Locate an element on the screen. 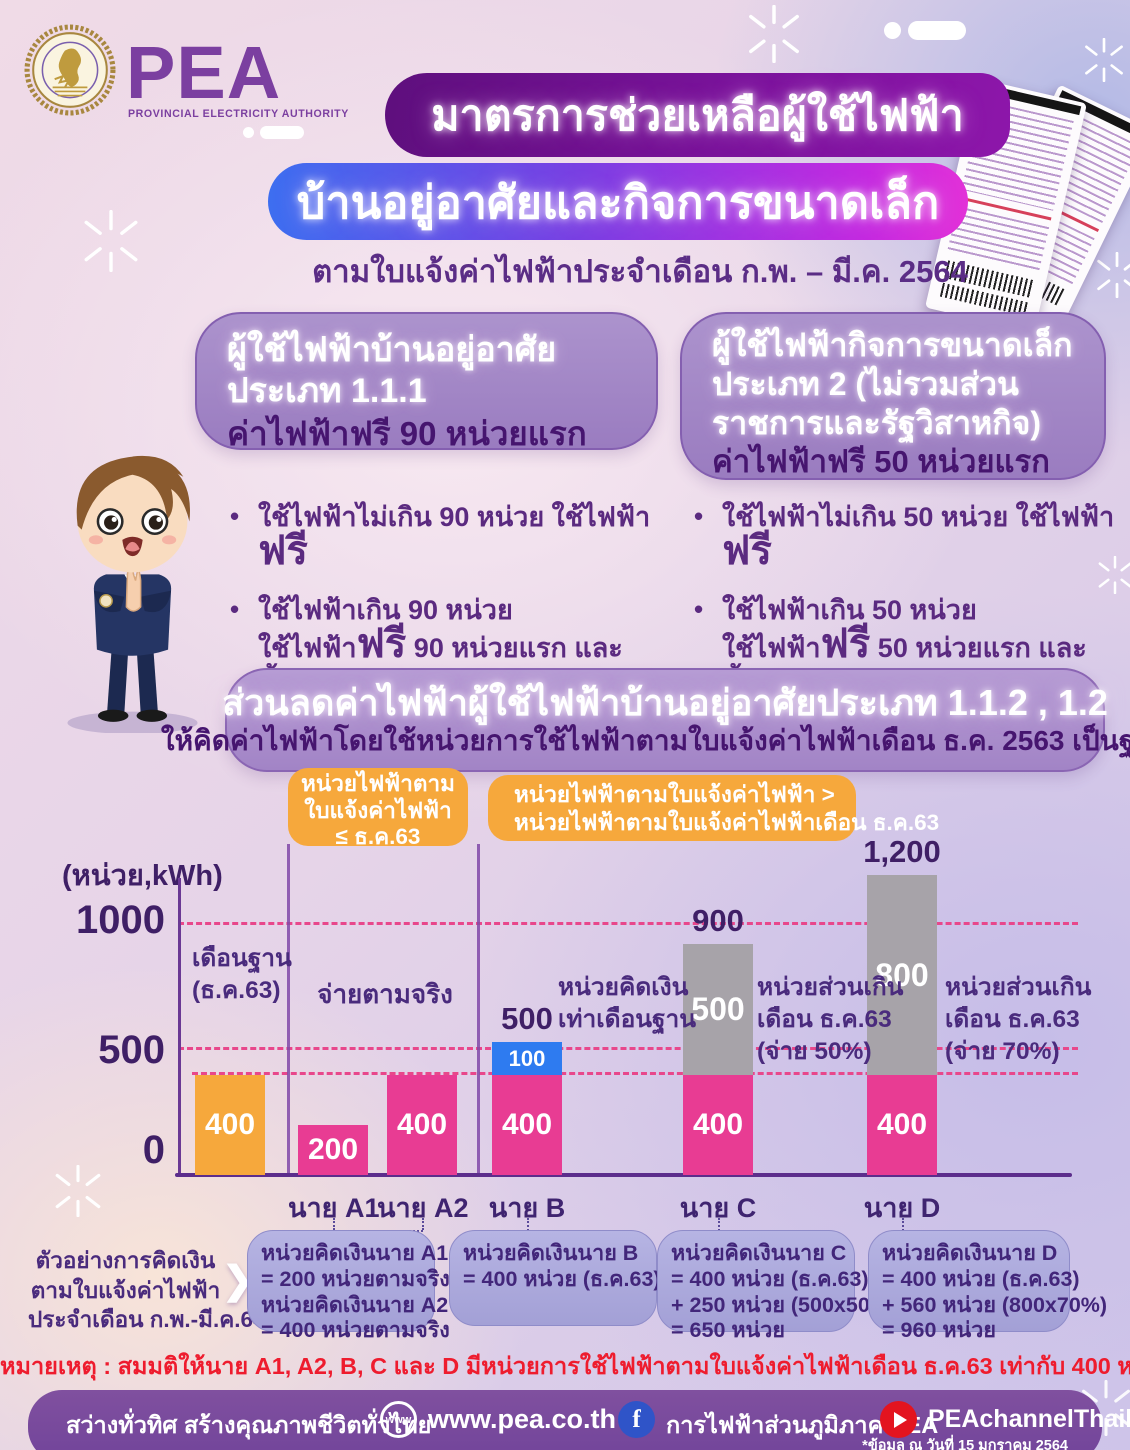  bullet-text: ใช้ไฟฟ้าไม่เกิน 90 หน่วย ใช้ไฟฟ้า is located at coordinates (454, 517).